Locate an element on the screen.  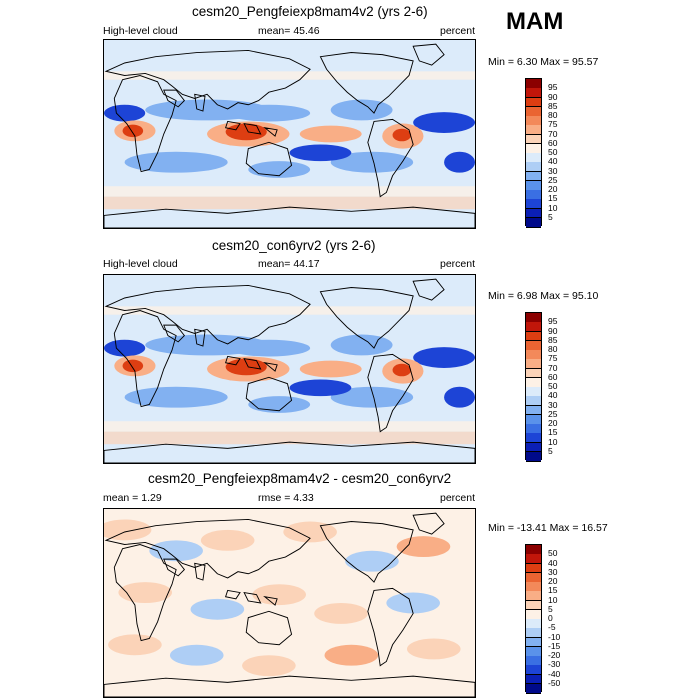
colorbar-tick-label: -15 is located at coordinates (554, 645).